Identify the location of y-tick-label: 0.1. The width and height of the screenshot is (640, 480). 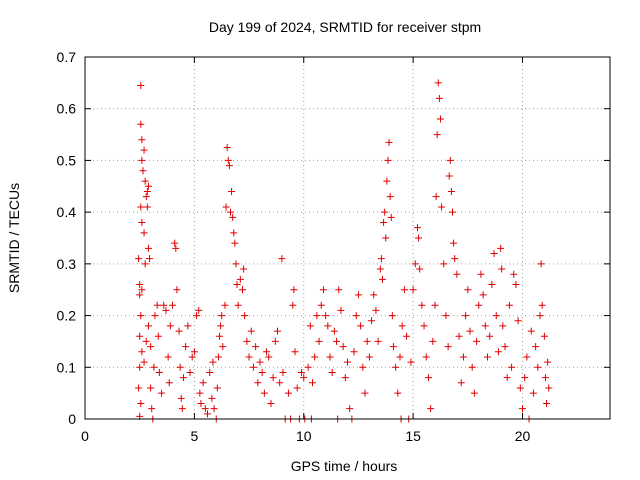
(67, 367).